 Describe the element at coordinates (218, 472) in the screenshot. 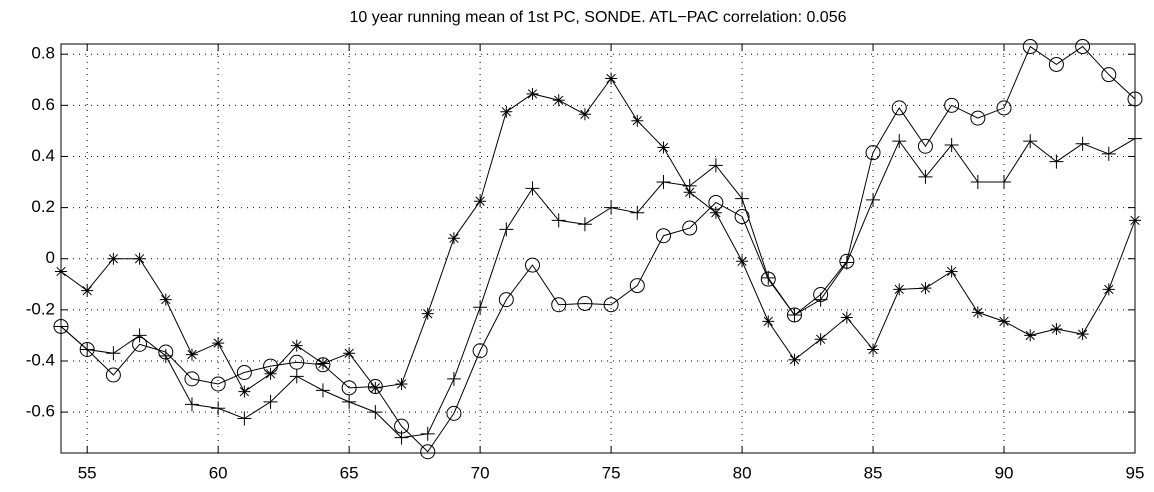

I see `x-tick-label: 60` at that location.